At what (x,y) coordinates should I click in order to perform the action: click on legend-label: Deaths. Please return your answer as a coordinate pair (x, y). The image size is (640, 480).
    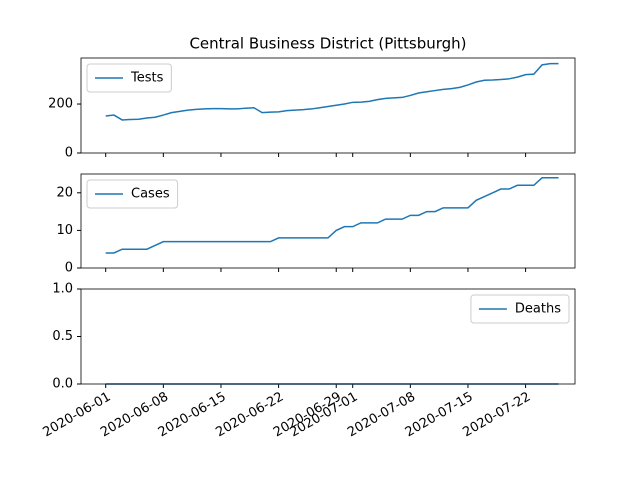
    Looking at the image, I should click on (538, 309).